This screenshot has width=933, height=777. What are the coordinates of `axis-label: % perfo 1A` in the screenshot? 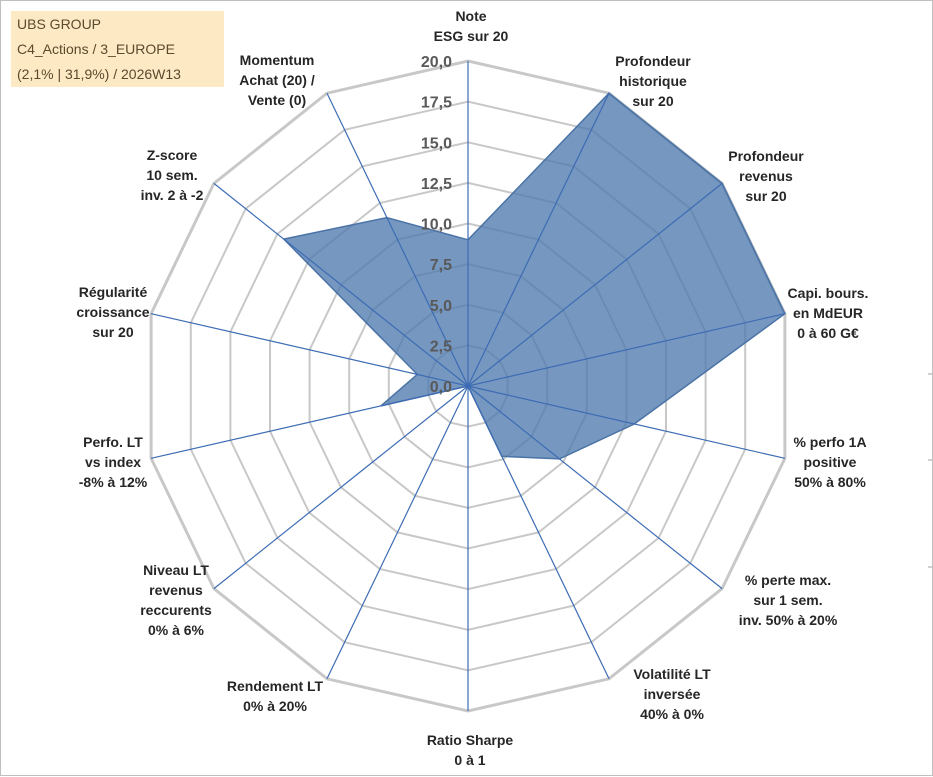 It's located at (829, 442).